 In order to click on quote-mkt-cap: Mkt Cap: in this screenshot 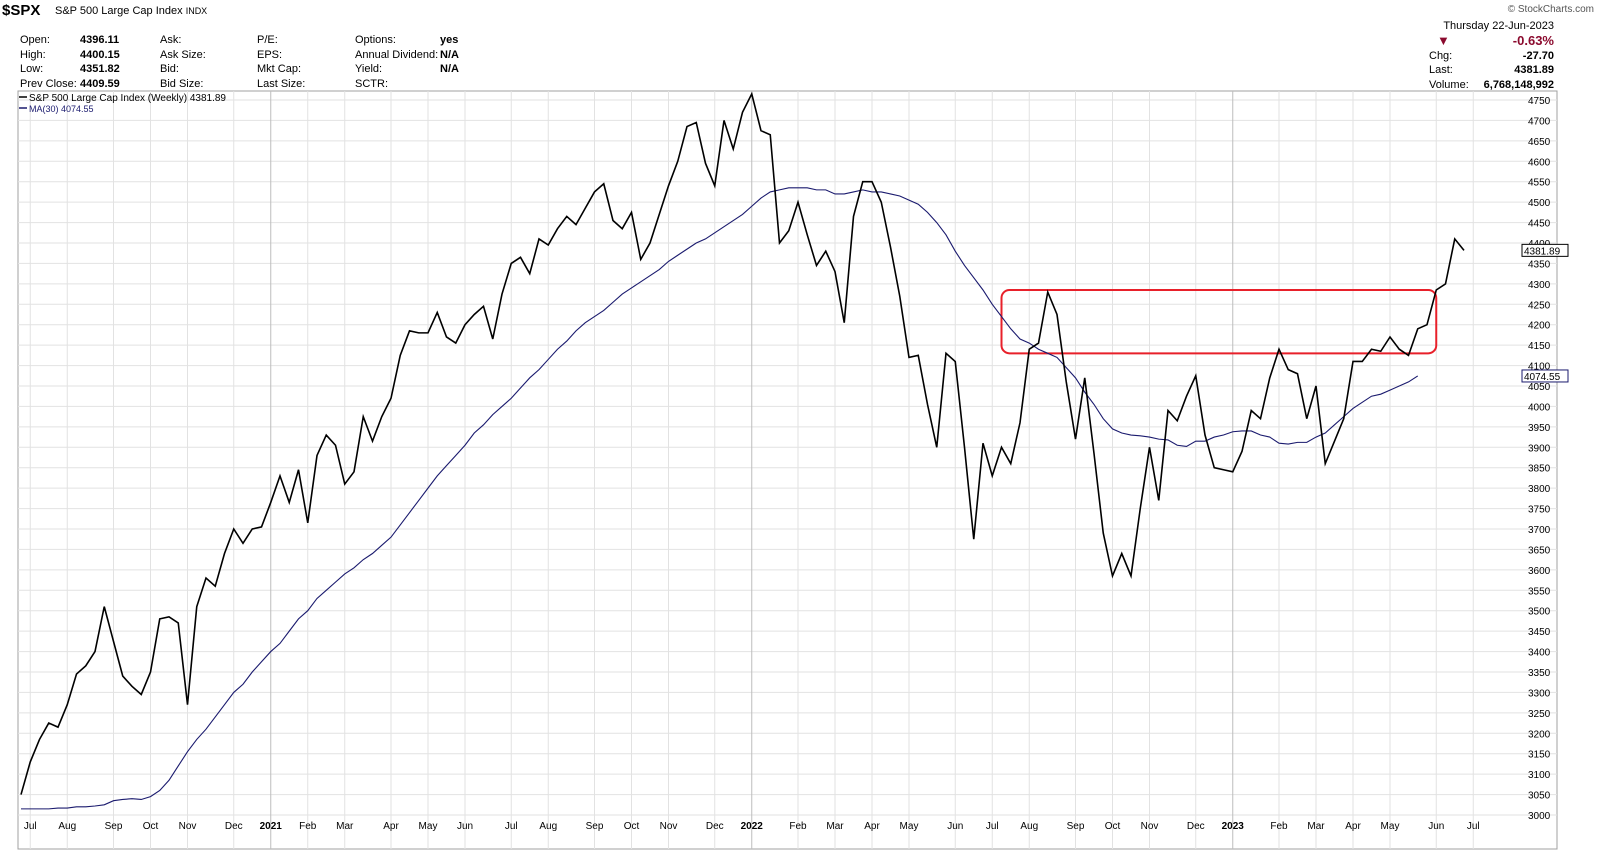, I will do `click(279, 69)`.